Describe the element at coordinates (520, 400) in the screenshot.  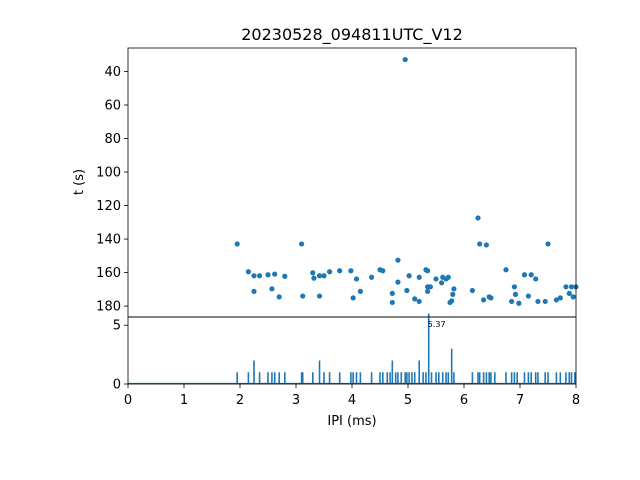
I see `histogram-x-tick-label: 7` at that location.